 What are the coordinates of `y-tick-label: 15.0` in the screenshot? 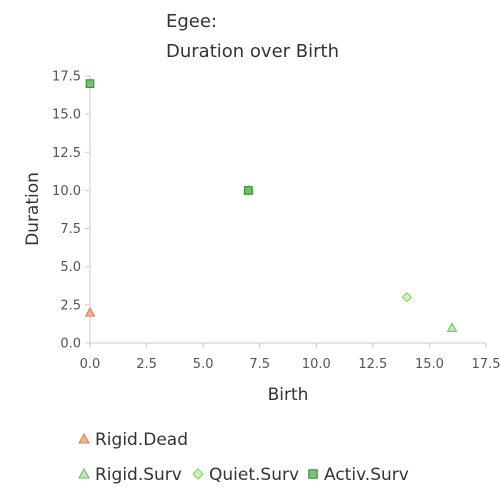 It's located at (66, 115).